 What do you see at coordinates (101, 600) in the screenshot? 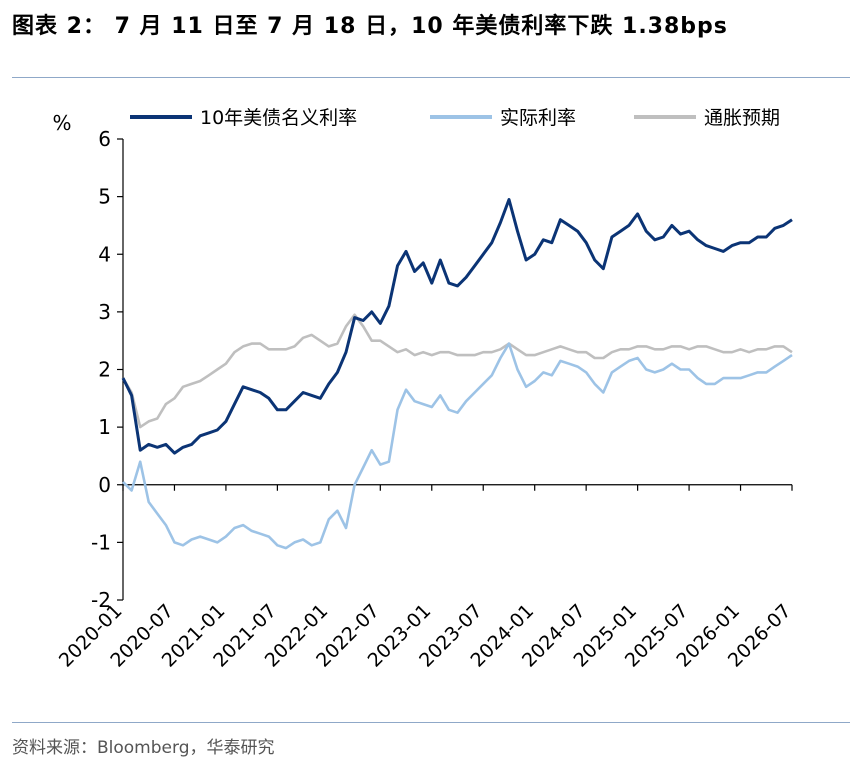
I see `y-tick-label: -2` at bounding box center [101, 600].